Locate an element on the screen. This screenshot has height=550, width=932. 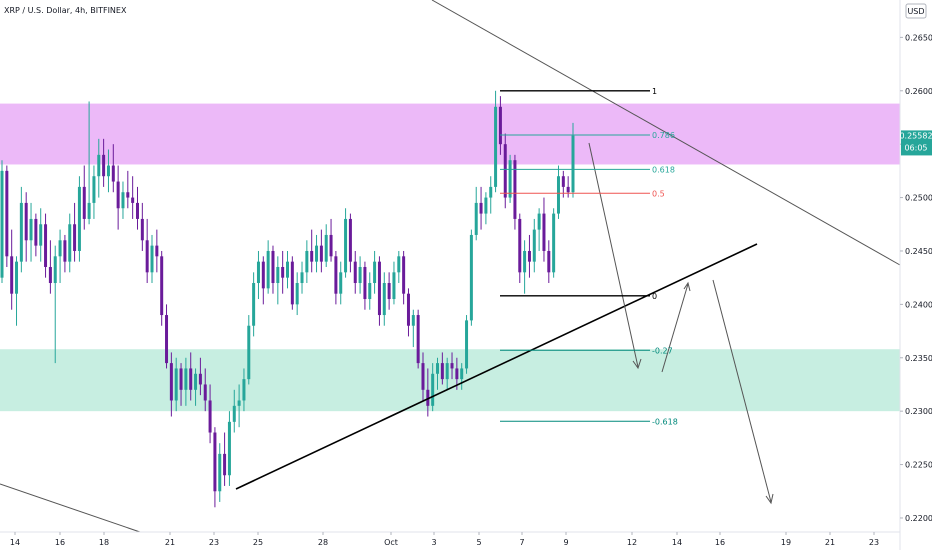
fibonacci-retracement: 1 0.786 0.618 0.5 0 -0.27 -0.618 is located at coordinates (589, 257).